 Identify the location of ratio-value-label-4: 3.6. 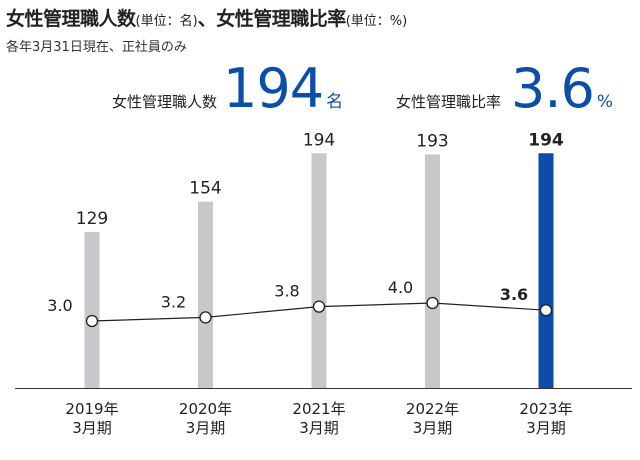
(514, 294).